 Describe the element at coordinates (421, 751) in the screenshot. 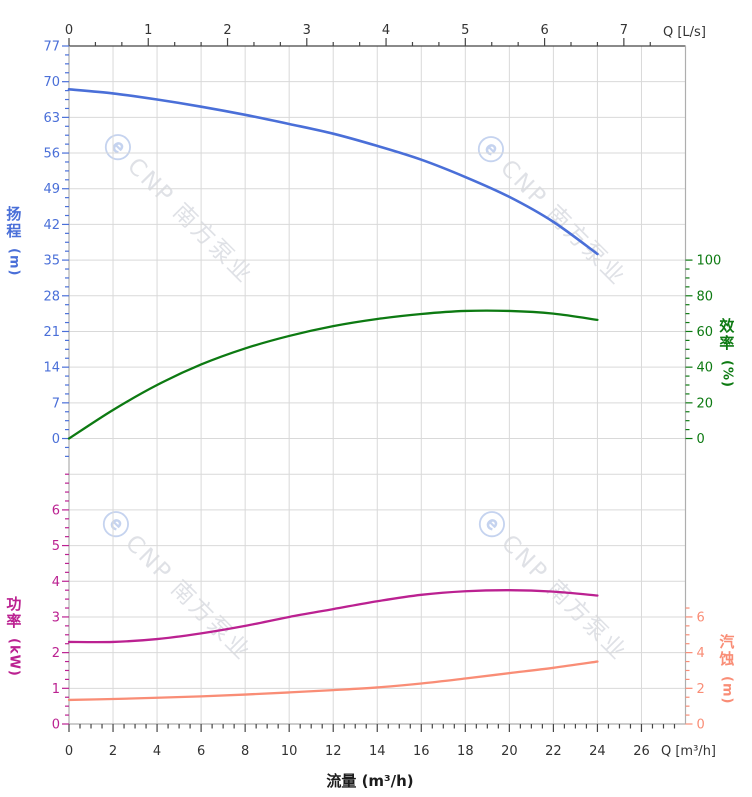

I see `svg-text: 16` at that location.